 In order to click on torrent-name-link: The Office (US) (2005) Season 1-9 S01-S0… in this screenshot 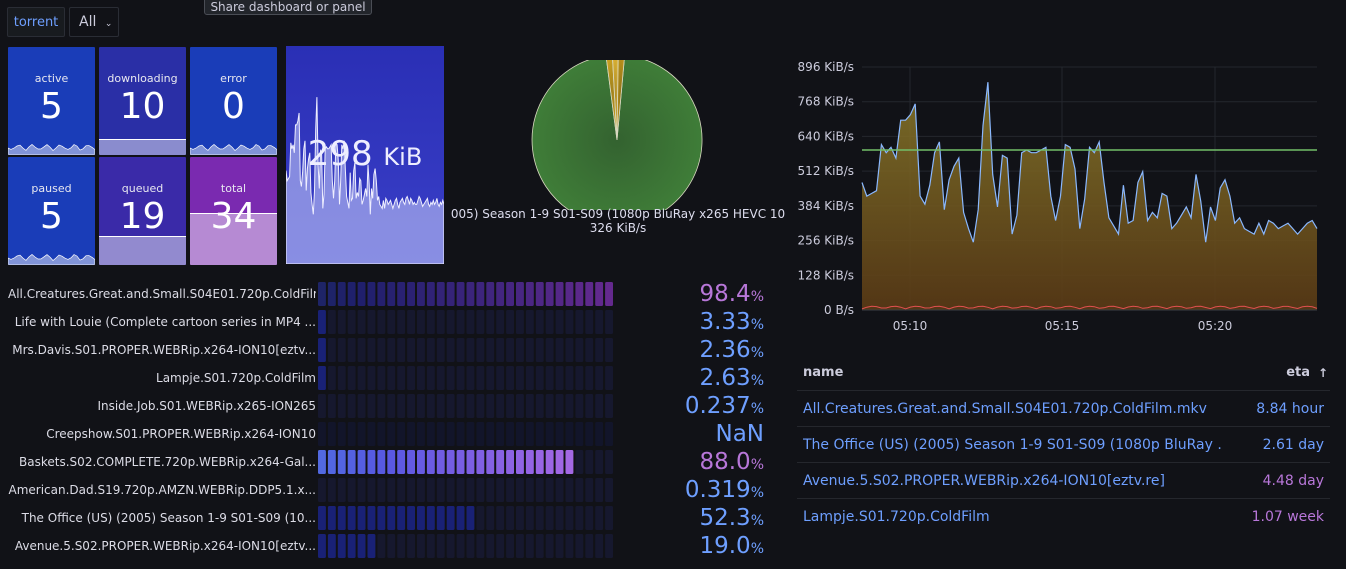, I will do `click(1013, 445)`.